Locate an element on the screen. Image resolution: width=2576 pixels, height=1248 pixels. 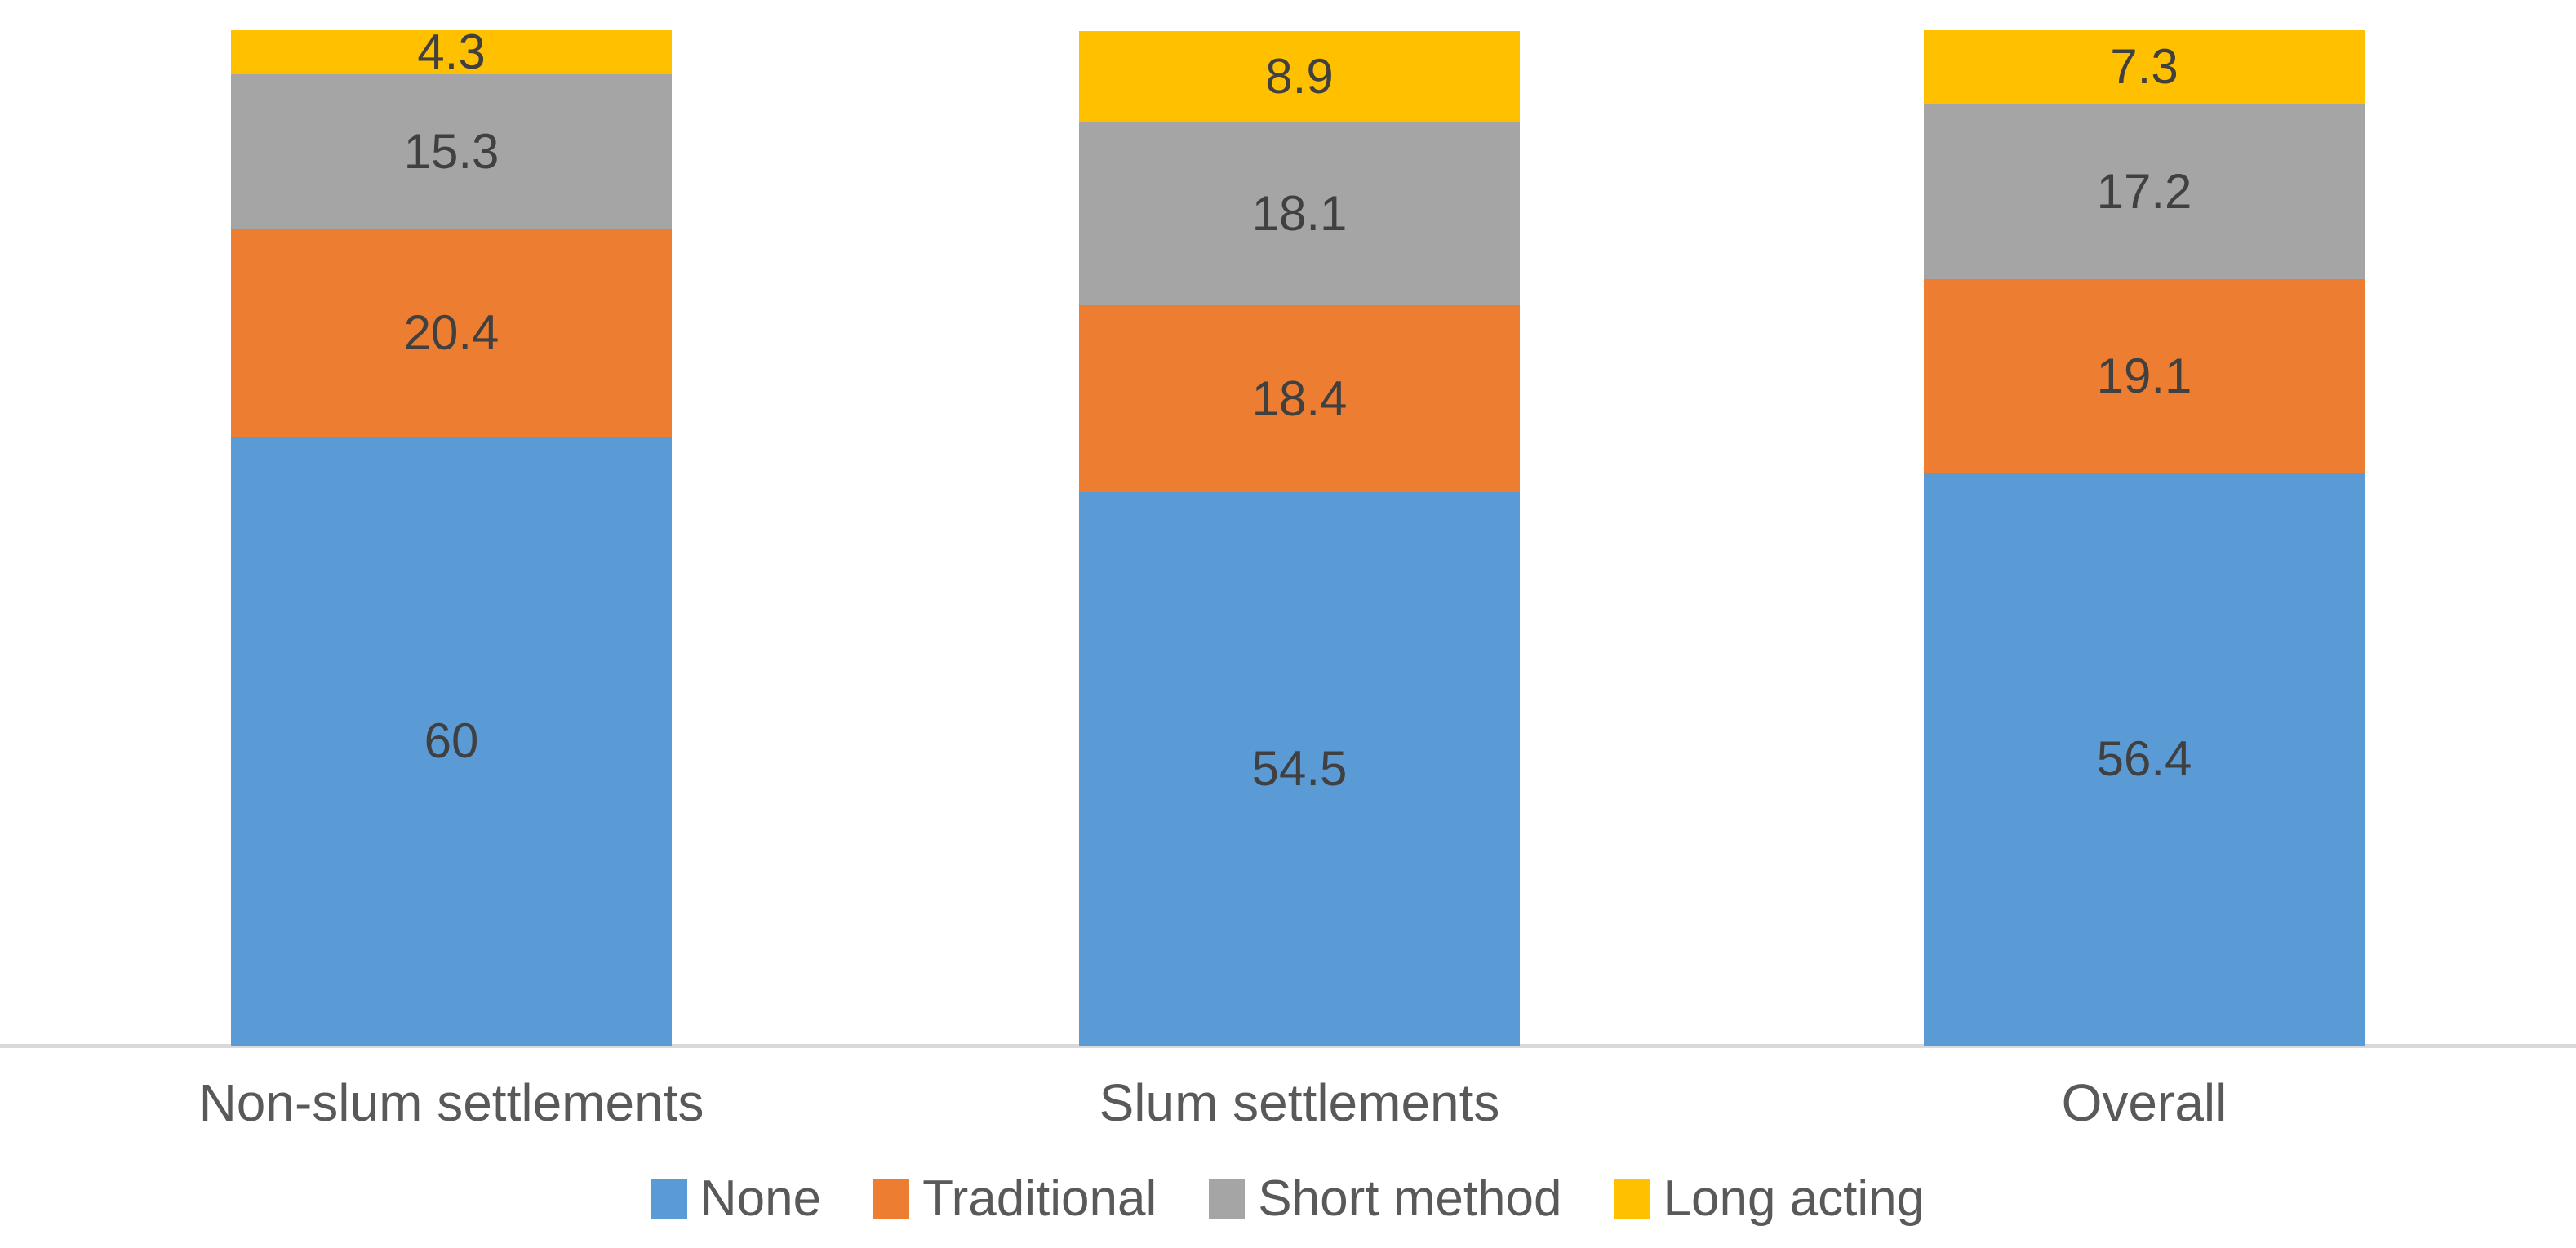
bar-segment: 60 is located at coordinates (451, 741).